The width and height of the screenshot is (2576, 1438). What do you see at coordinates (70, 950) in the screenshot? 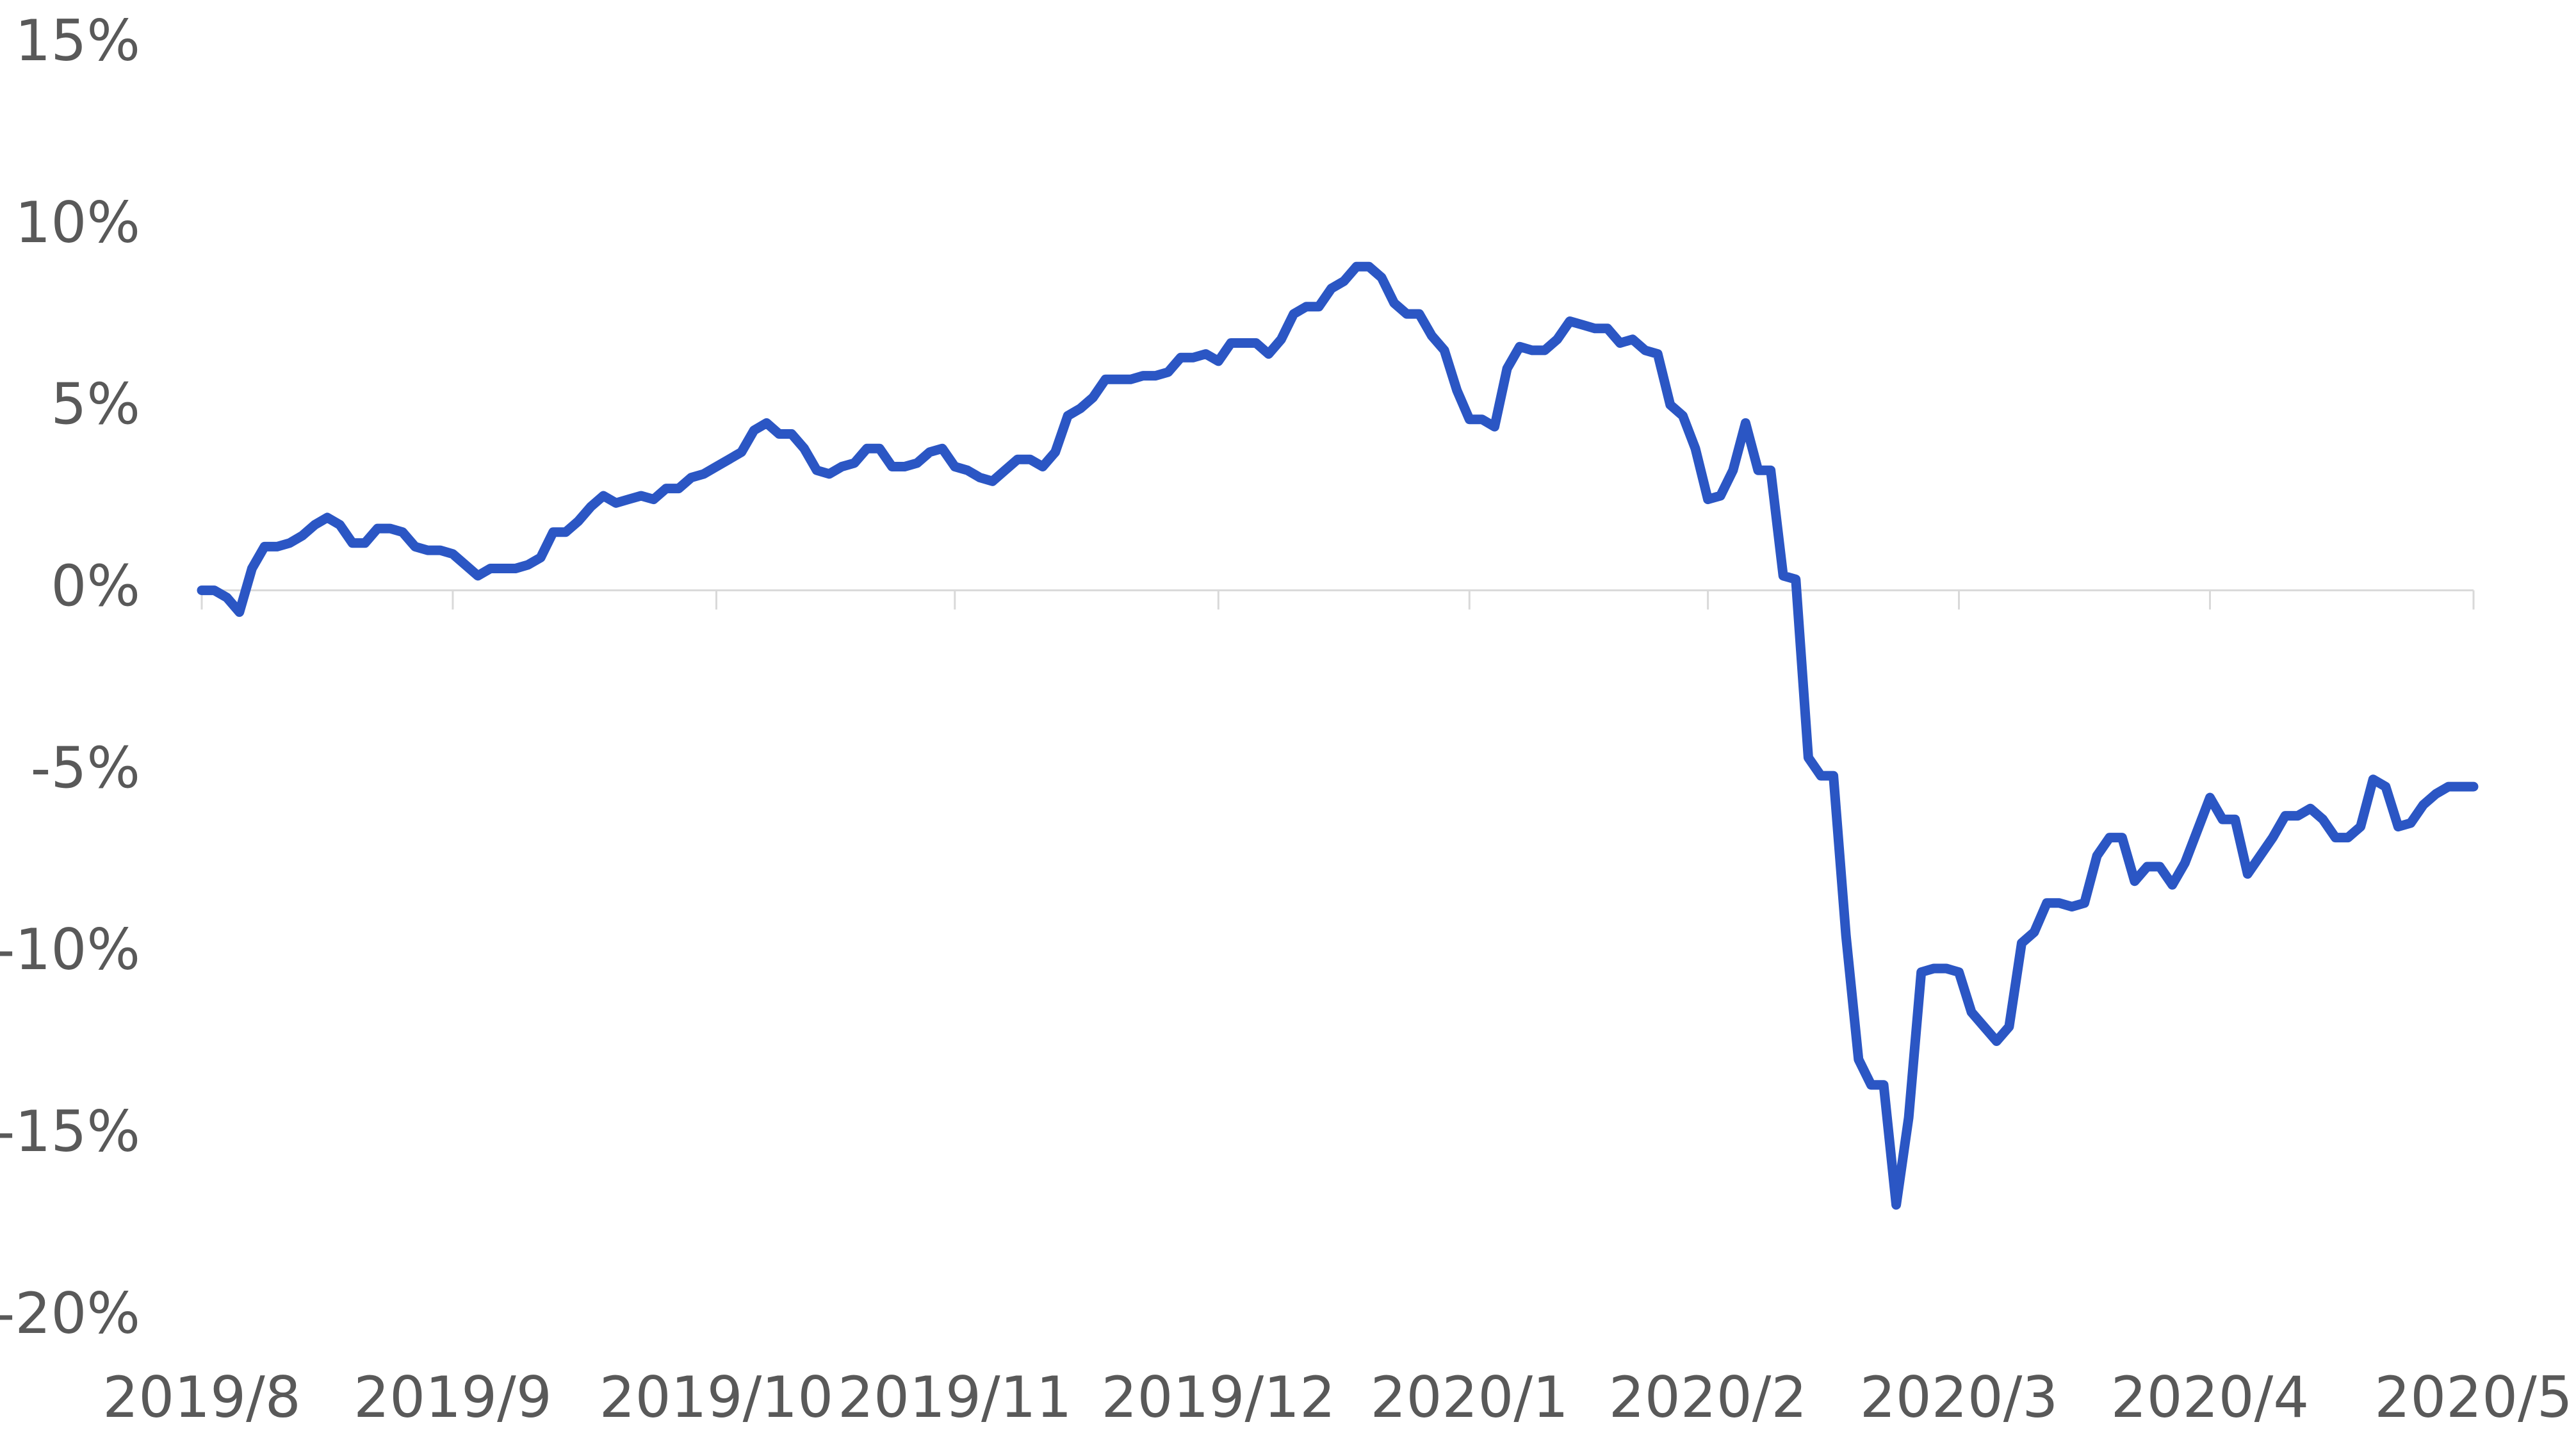
I see `y-tick-label: -10%` at bounding box center [70, 950].